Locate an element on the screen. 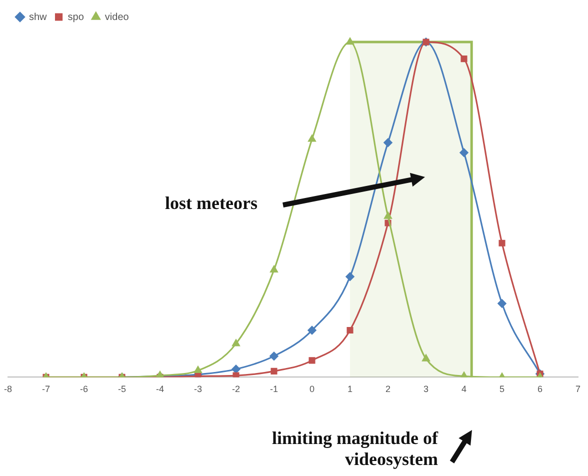  x-tick-label: 7 is located at coordinates (578, 389).